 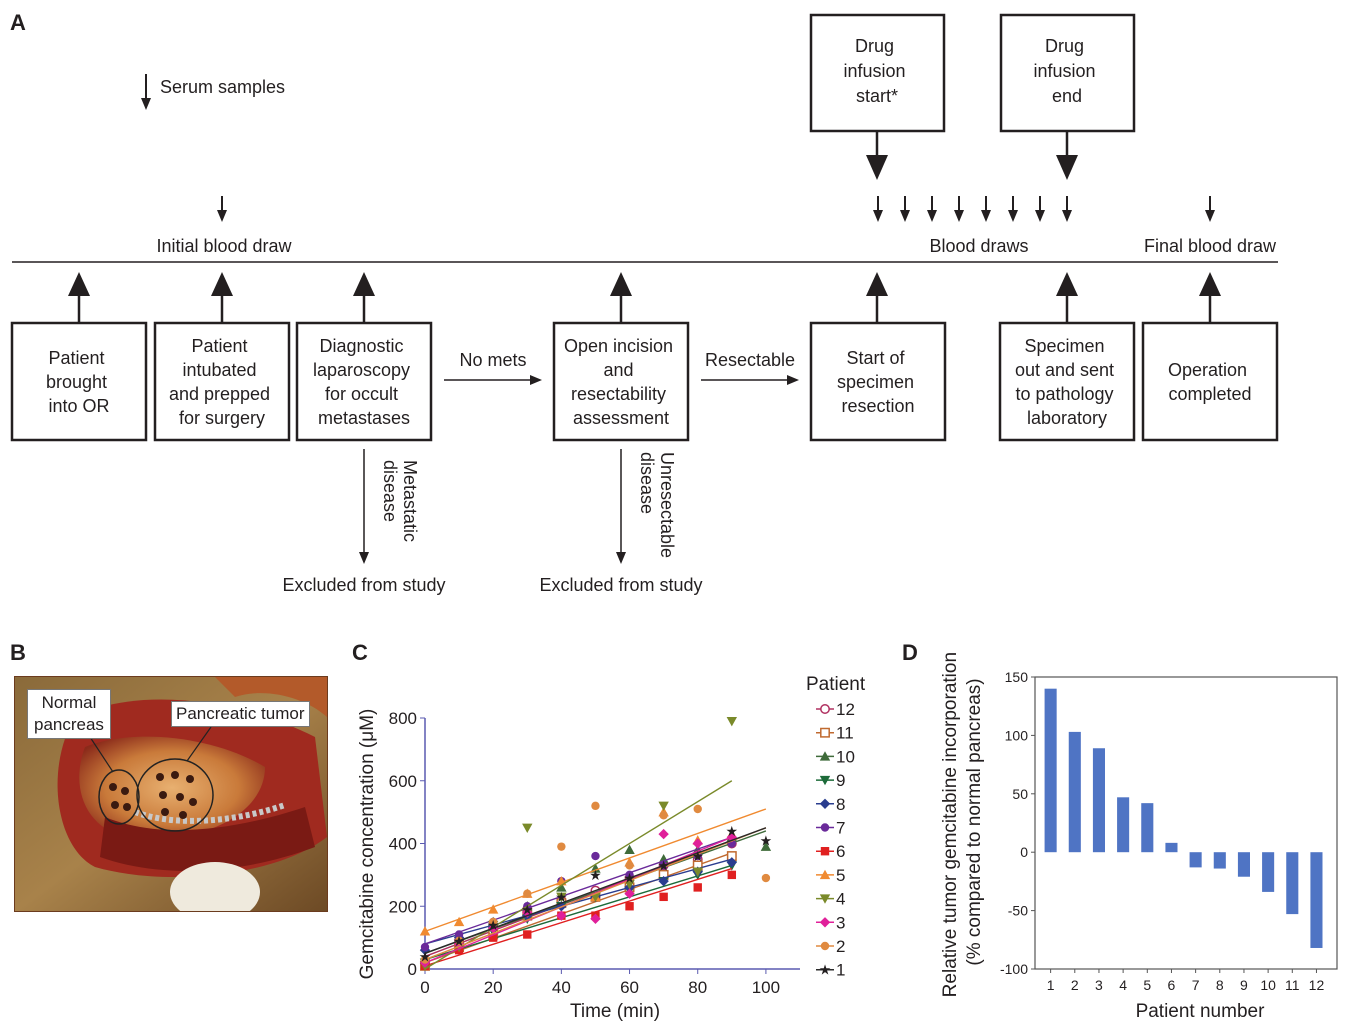 I want to click on unresectable-line: disease, so click(x=647, y=483).